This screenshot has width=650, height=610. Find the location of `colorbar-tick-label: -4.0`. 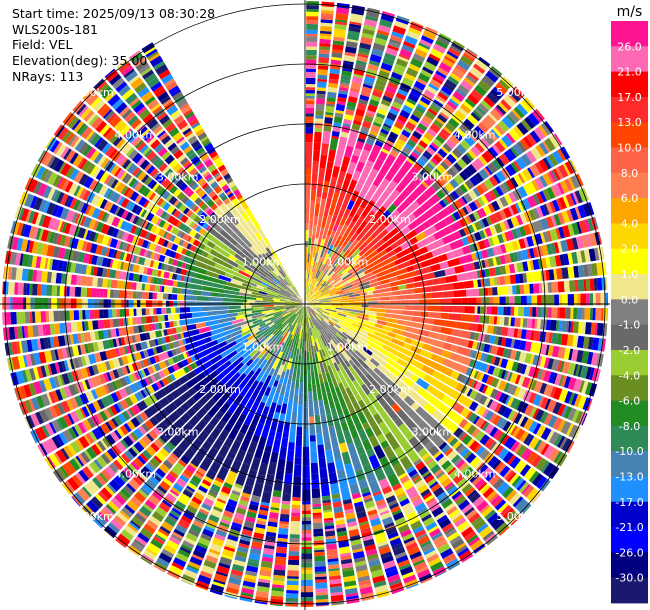

colorbar-tick-label: -4.0 is located at coordinates (629, 375).